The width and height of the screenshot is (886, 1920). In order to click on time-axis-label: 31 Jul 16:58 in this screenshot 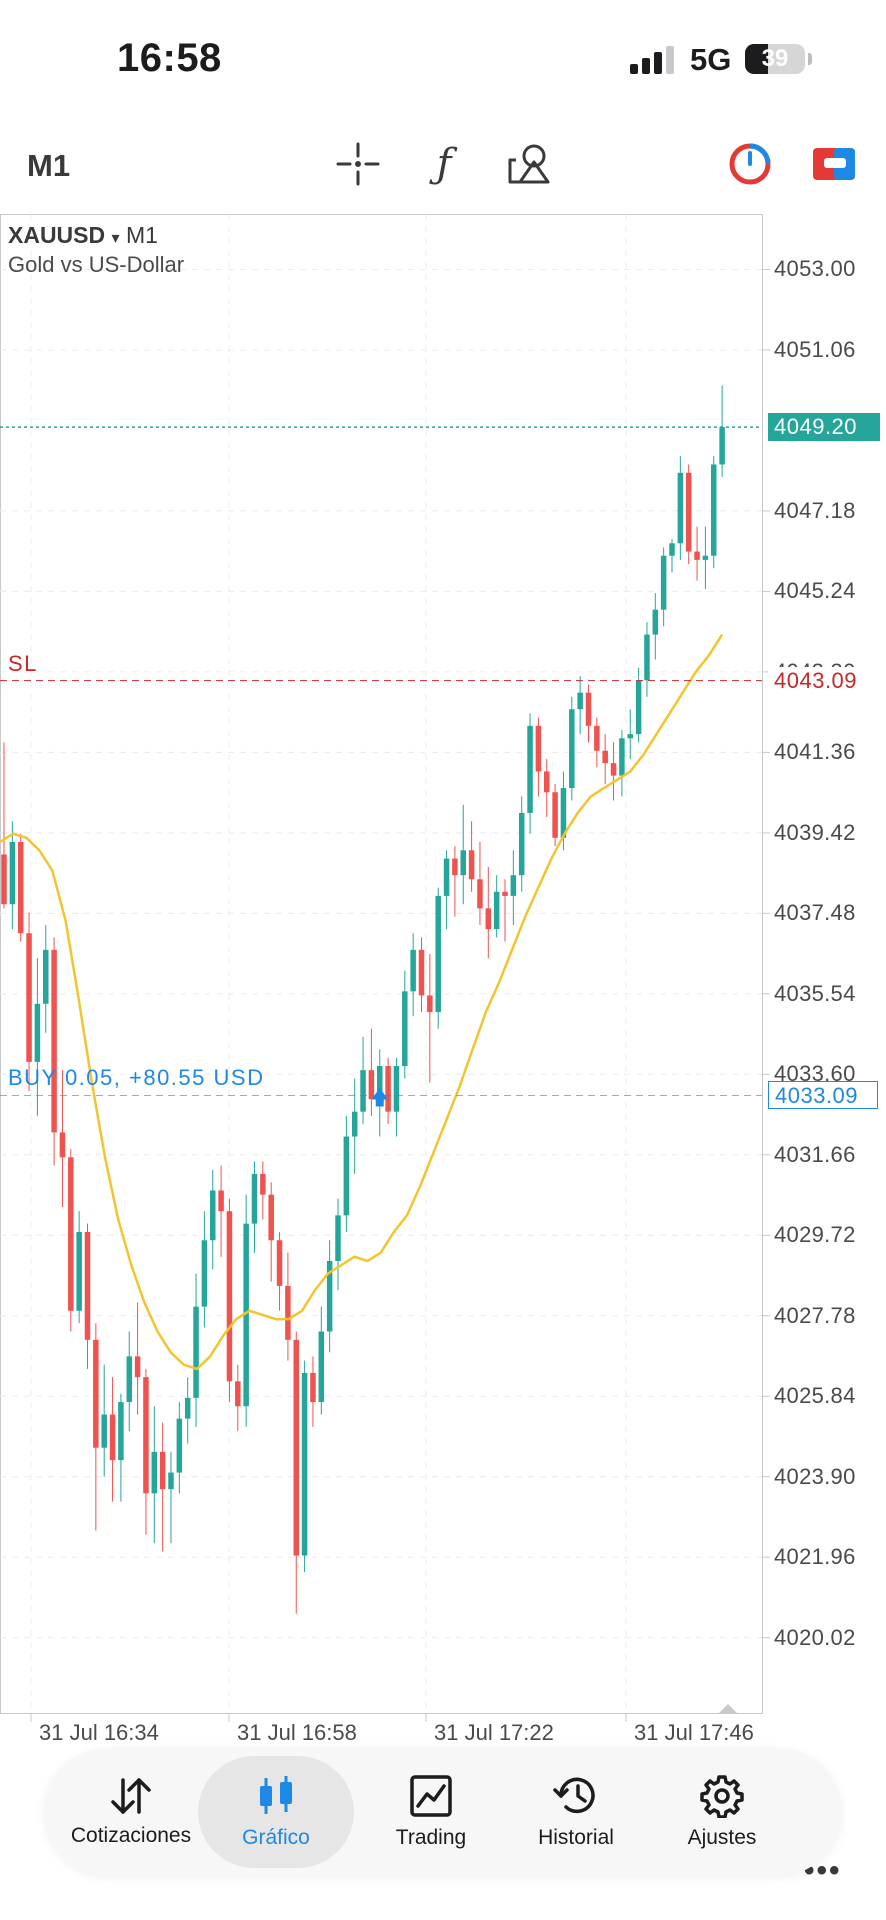, I will do `click(297, 1732)`.